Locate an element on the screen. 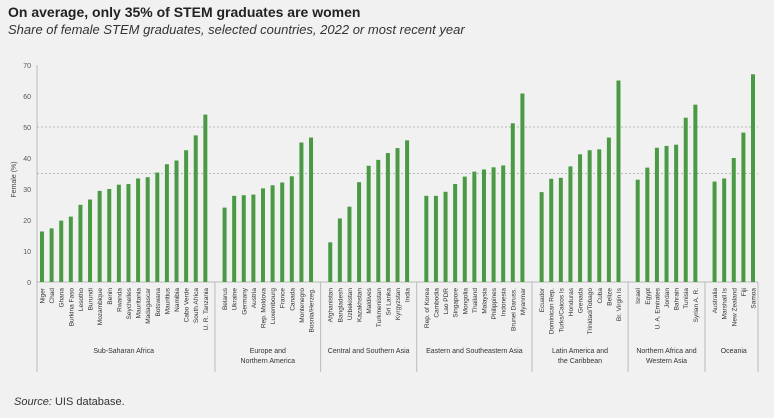 The width and height of the screenshot is (774, 418). x-tick-label: Belize is located at coordinates (609, 297).